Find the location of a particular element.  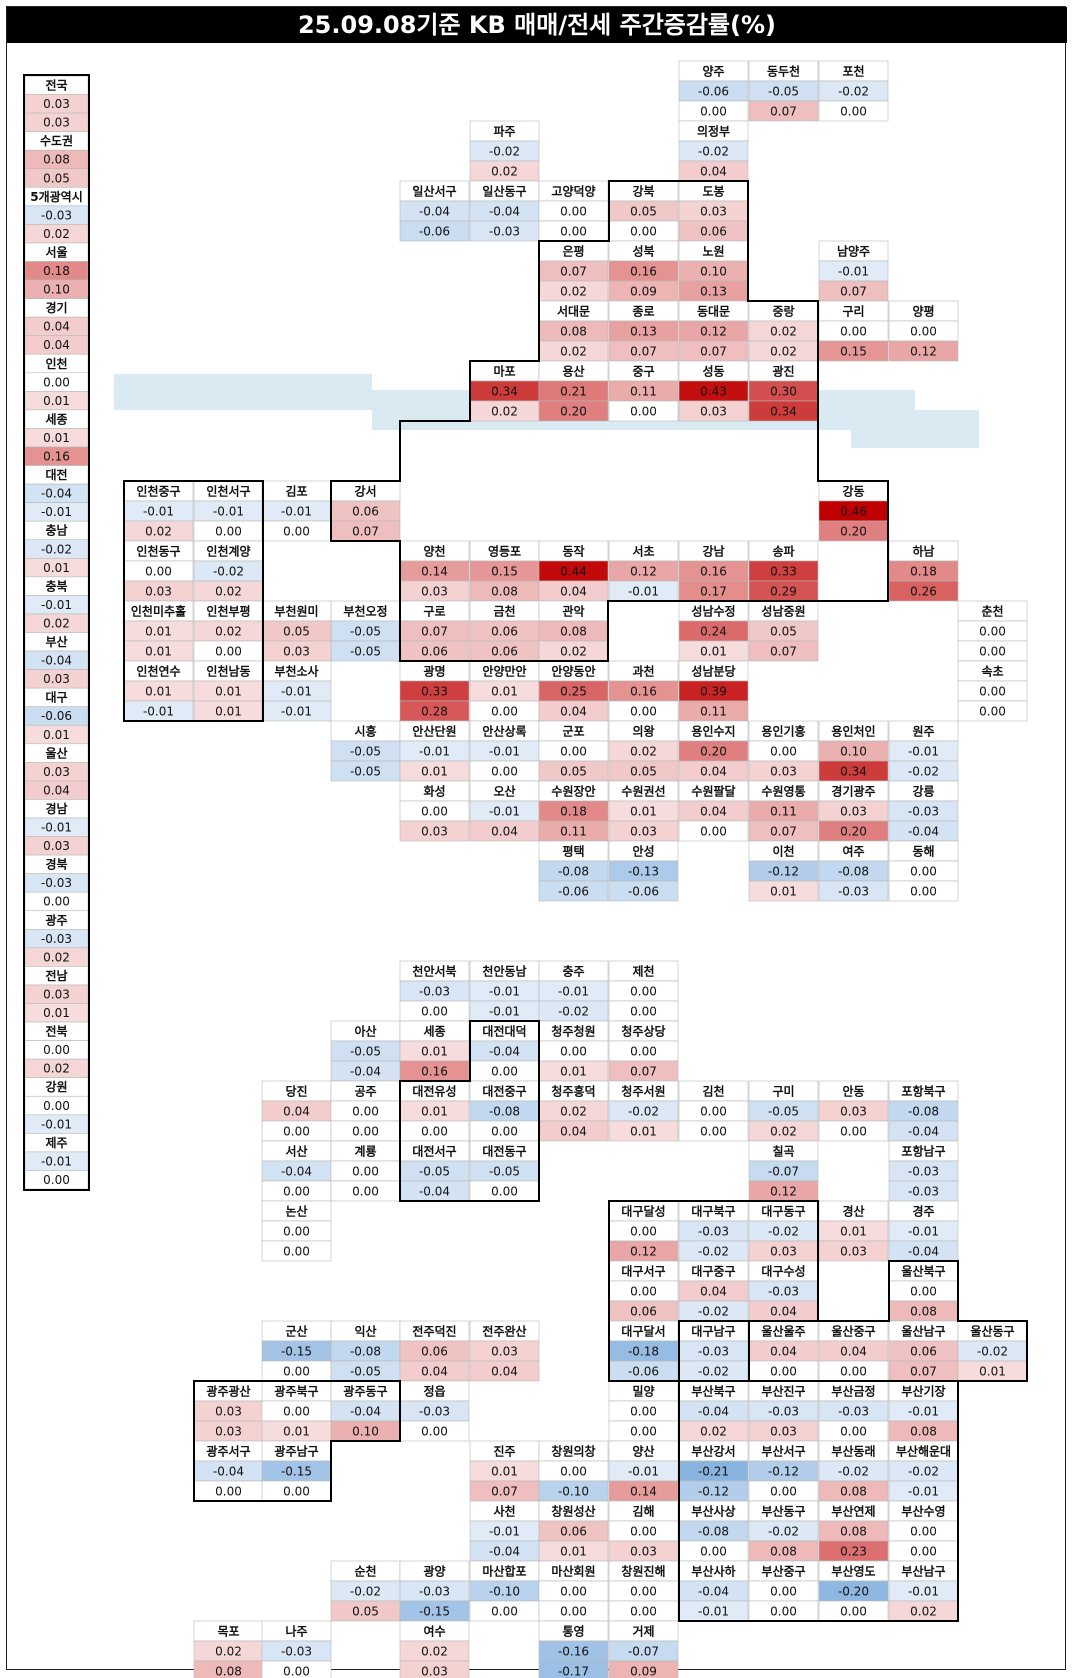

region-name: 밀양 is located at coordinates (643, 1391).